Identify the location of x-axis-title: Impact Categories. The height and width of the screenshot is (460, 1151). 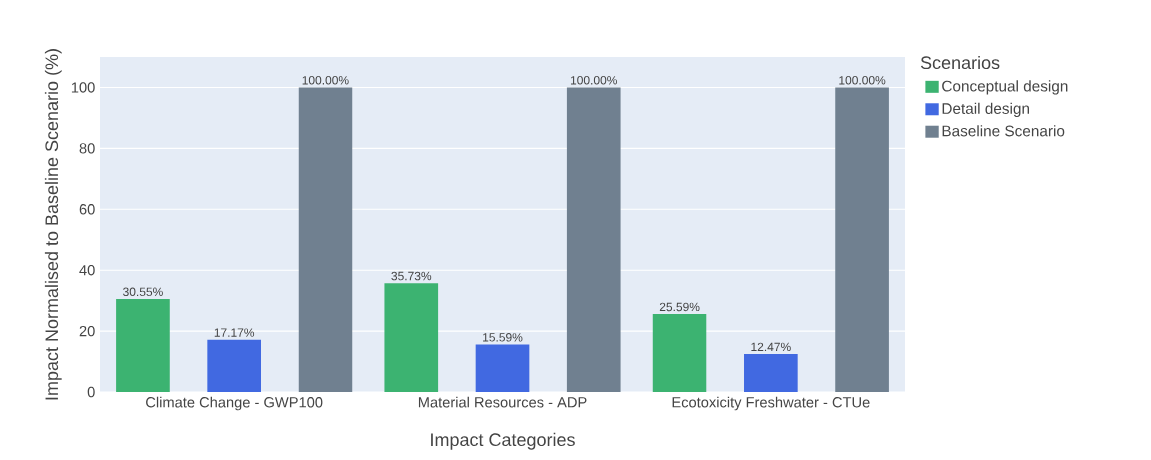
(503, 441).